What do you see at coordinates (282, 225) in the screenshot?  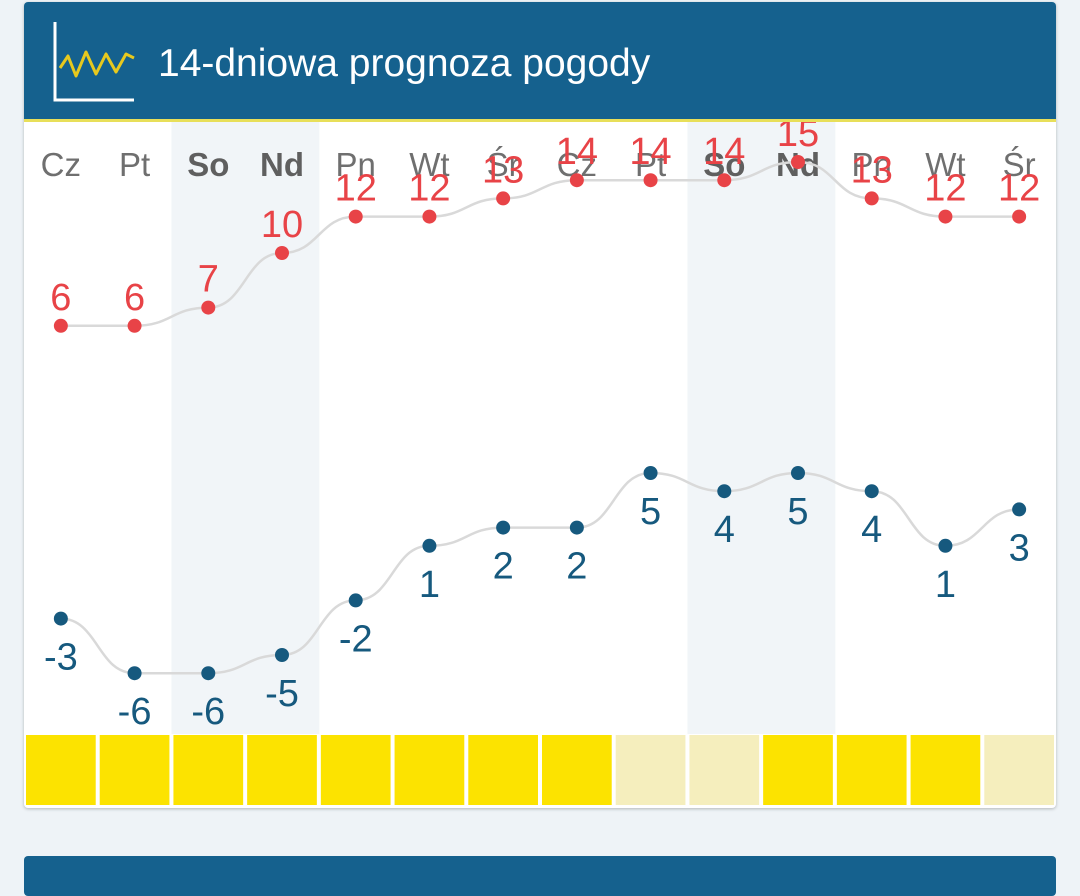 I see `high-temp-label: 10` at bounding box center [282, 225].